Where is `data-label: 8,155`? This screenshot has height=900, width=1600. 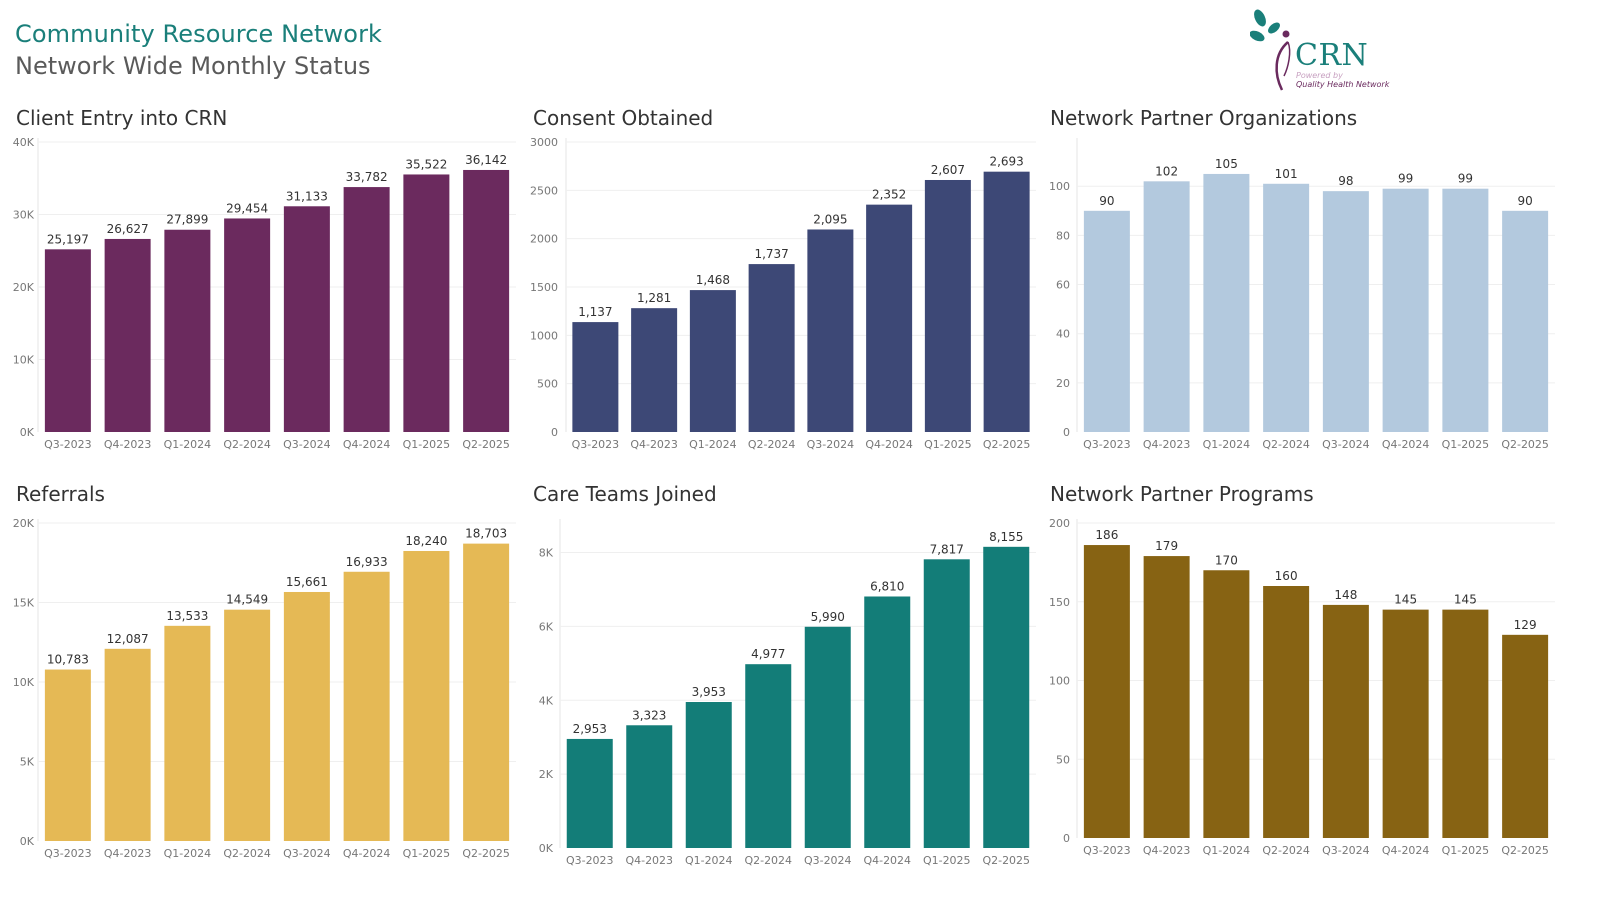
data-label: 8,155 is located at coordinates (1006, 537).